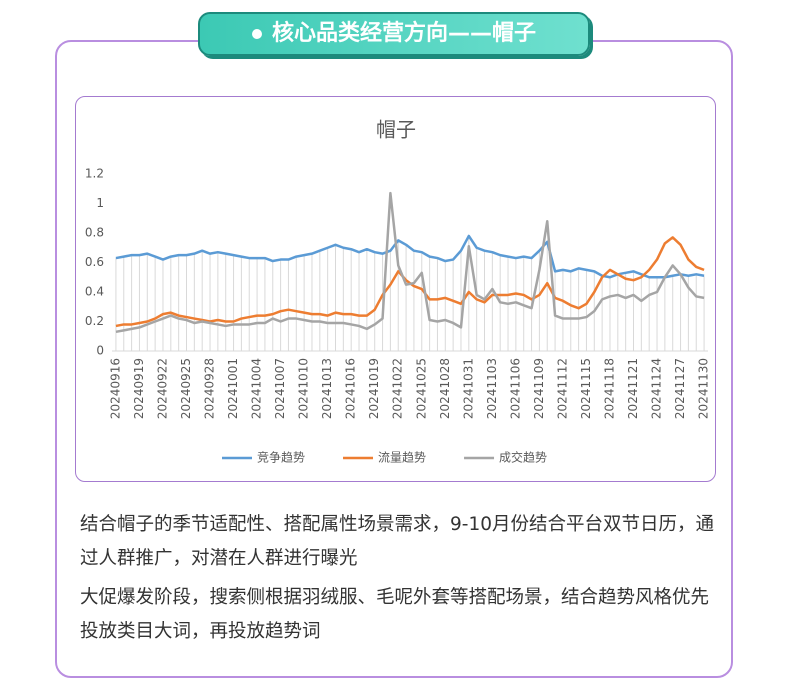  I want to click on x-tick-label: 20241028, so click(445, 388).